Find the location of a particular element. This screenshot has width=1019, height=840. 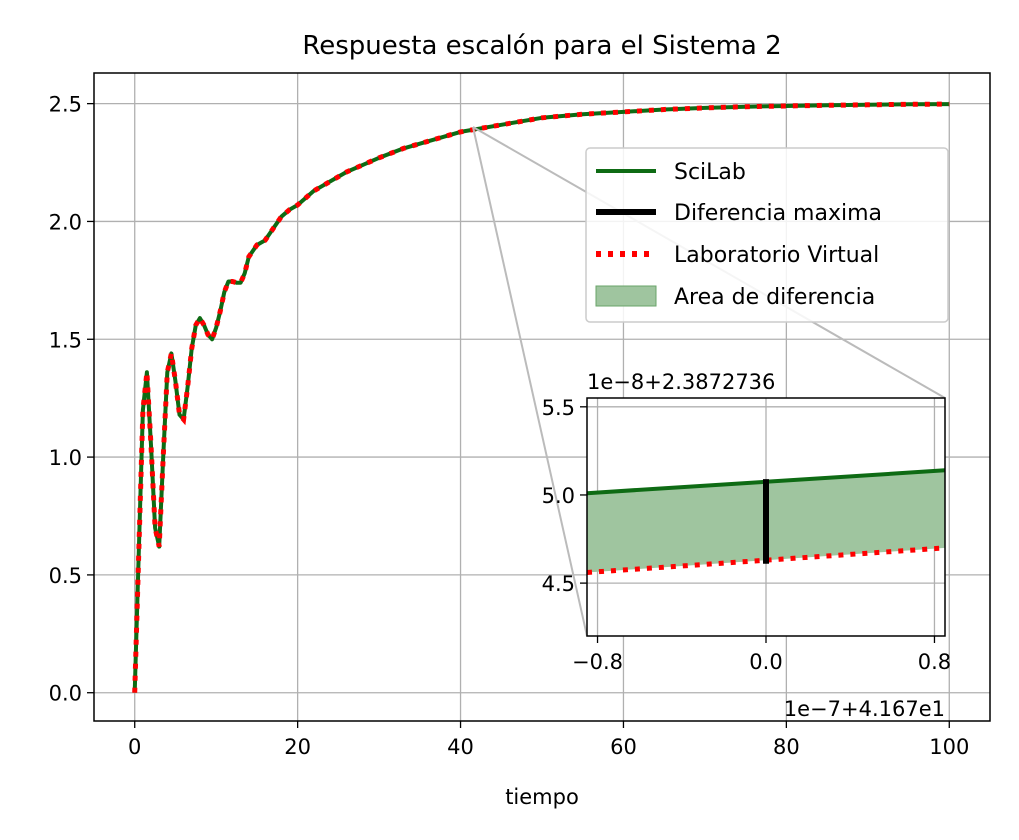

legend-swatch-area-de-diferencia is located at coordinates (626, 296).